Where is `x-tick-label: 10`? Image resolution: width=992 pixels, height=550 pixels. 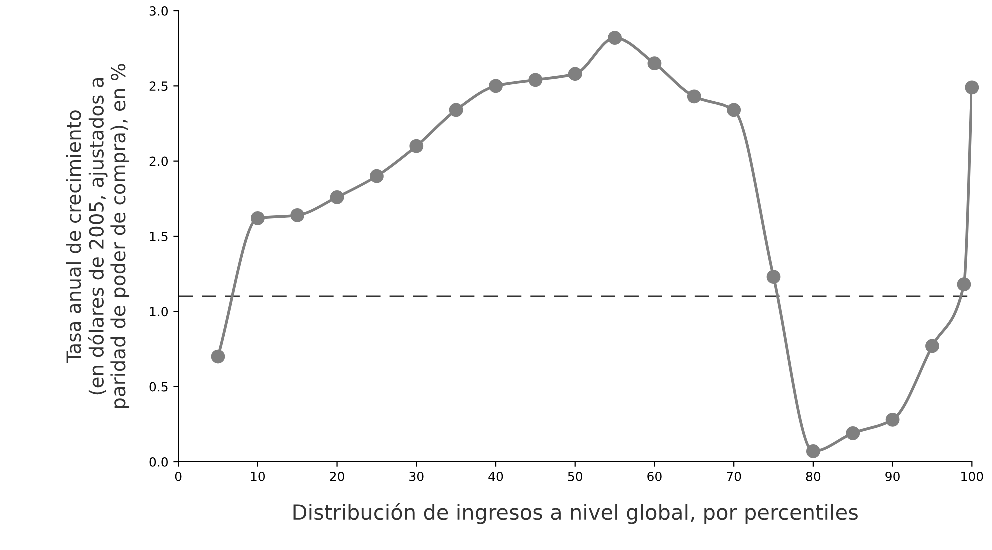
x-tick-label: 10 is located at coordinates (258, 477).